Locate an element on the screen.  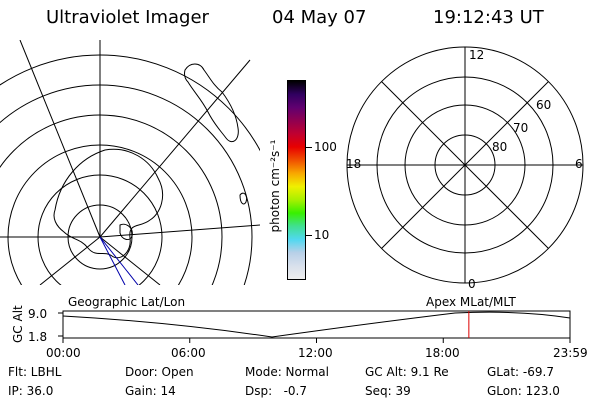
info-glat: GLat: -69.7 is located at coordinates (520, 372).